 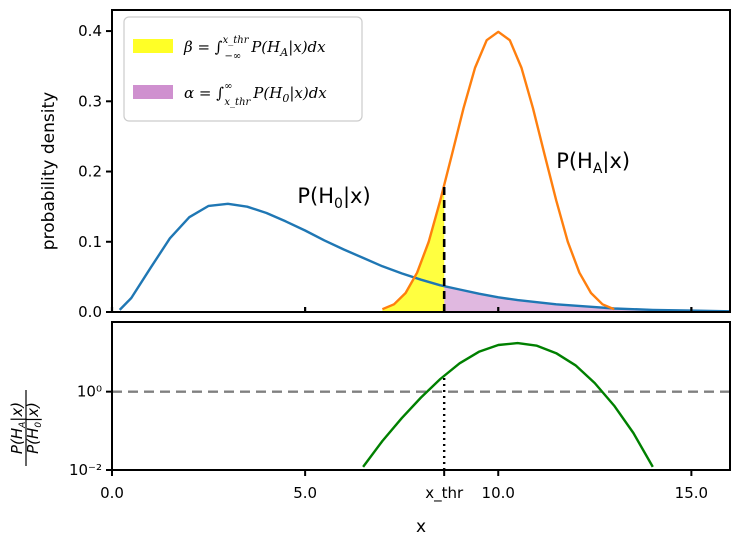 What do you see at coordinates (508, 404) in the screenshot?
I see `series-line-ratio` at bounding box center [508, 404].